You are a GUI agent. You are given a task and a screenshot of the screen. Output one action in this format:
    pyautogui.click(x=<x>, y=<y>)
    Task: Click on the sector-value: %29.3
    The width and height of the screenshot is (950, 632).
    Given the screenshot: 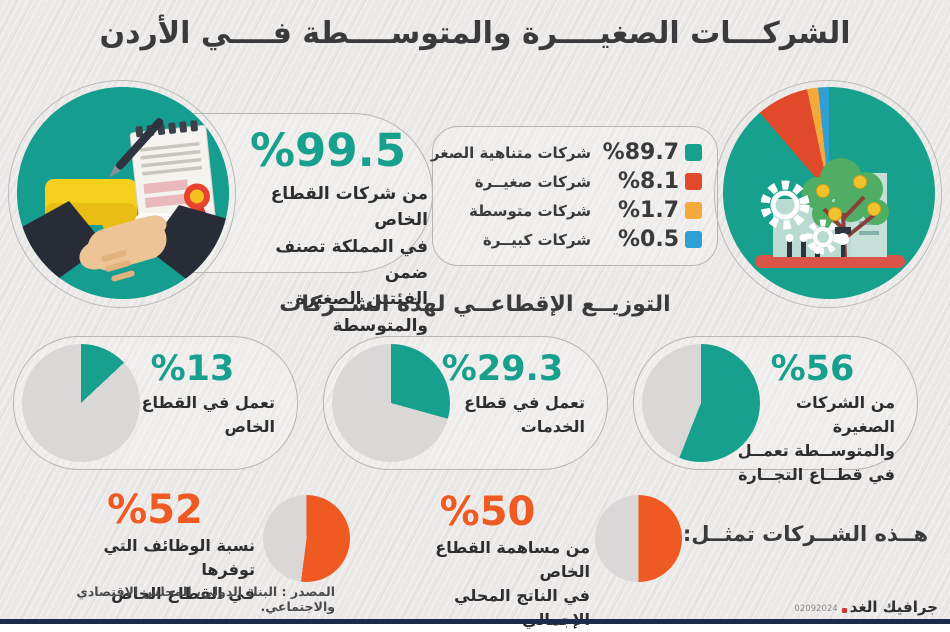 What is the action you would take?
    pyautogui.click(x=502, y=369)
    